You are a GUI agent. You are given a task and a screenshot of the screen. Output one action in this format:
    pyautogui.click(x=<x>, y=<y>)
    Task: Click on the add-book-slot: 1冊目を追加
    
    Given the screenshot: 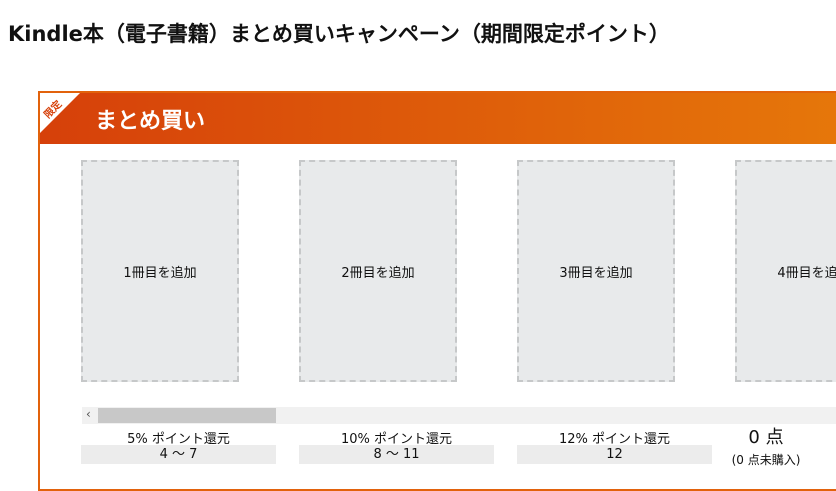 What is the action you would take?
    pyautogui.click(x=160, y=271)
    